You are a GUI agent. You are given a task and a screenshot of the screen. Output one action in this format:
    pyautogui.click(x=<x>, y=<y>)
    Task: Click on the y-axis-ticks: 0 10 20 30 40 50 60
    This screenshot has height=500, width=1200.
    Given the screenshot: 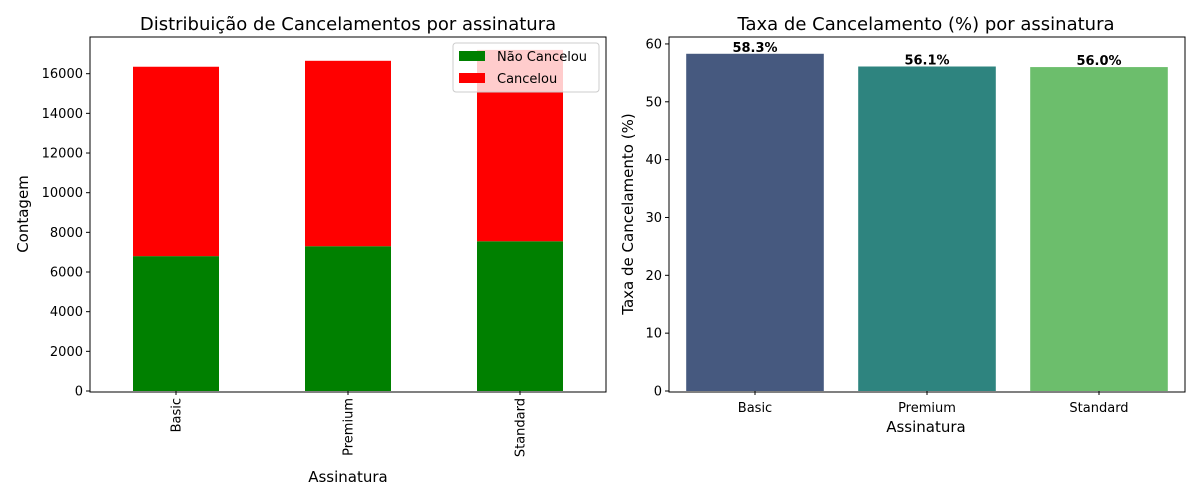 What is the action you would take?
    pyautogui.click(x=657, y=218)
    